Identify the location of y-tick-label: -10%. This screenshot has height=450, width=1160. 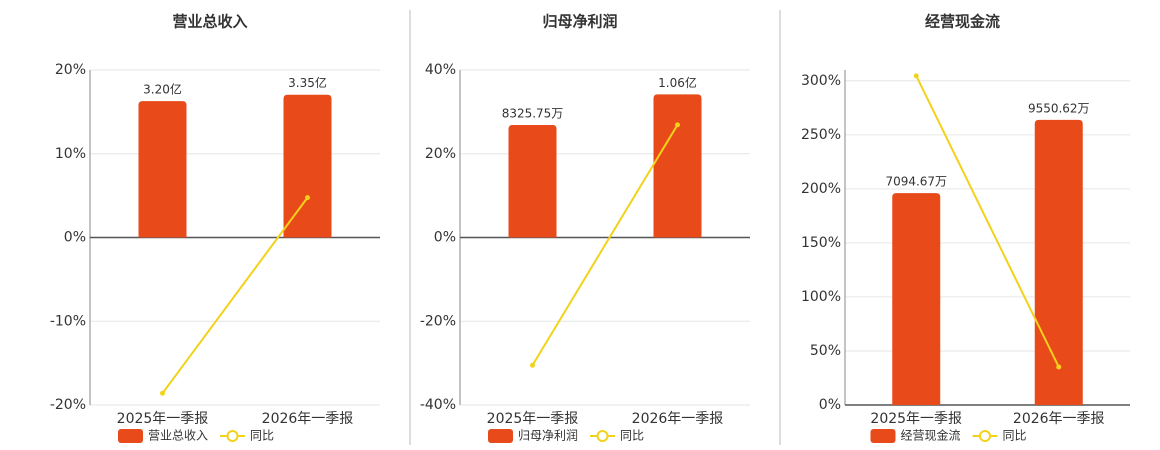
(68, 321).